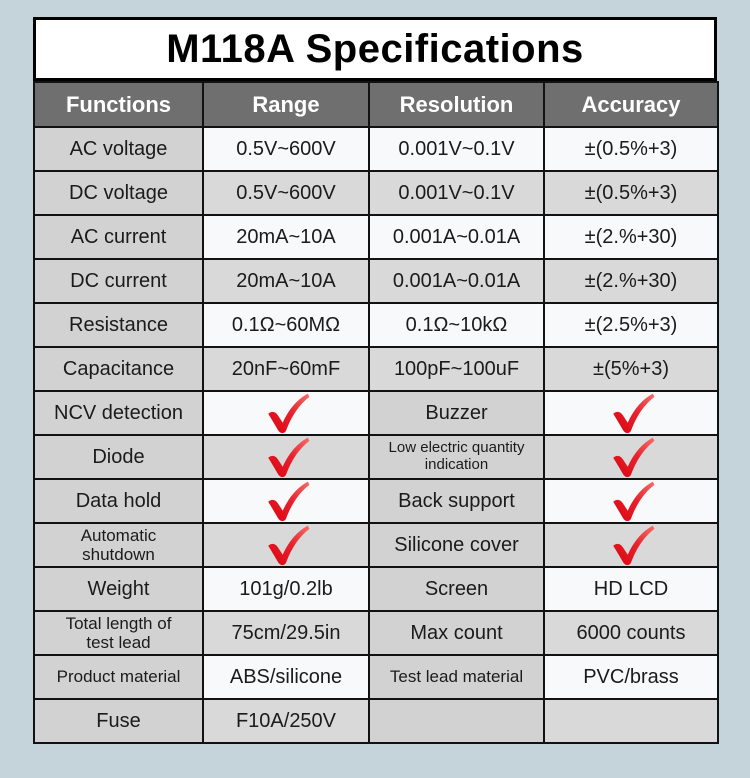  Describe the element at coordinates (286, 677) in the screenshot. I see `info-value: ABS/silicone` at that location.